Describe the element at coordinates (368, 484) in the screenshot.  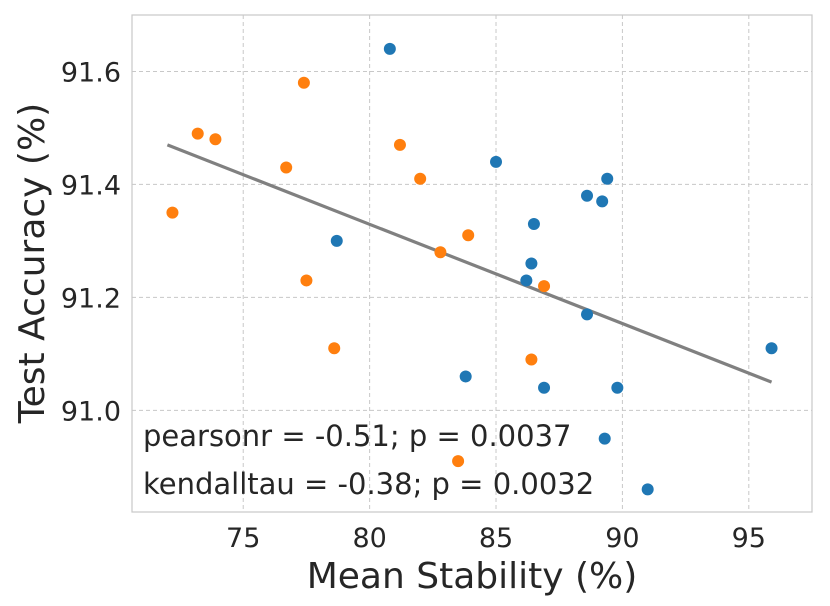
I see `kendall-annotation: kendalltau = -0.38; p = 0.0032` at that location.